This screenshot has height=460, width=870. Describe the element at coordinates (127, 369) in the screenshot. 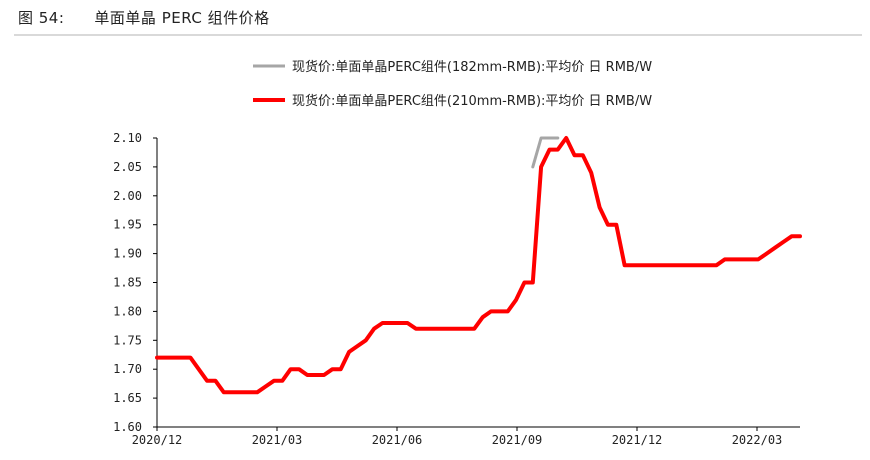

I see `y-tick-label: 1.70` at that location.